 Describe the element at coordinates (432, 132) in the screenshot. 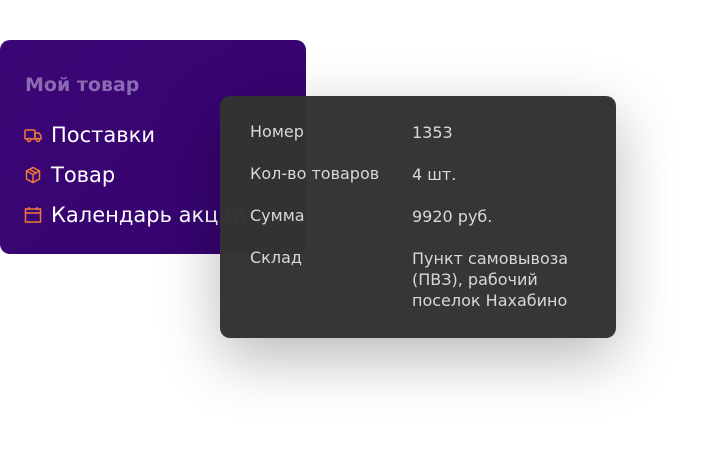

I see `row-value: 1353` at that location.